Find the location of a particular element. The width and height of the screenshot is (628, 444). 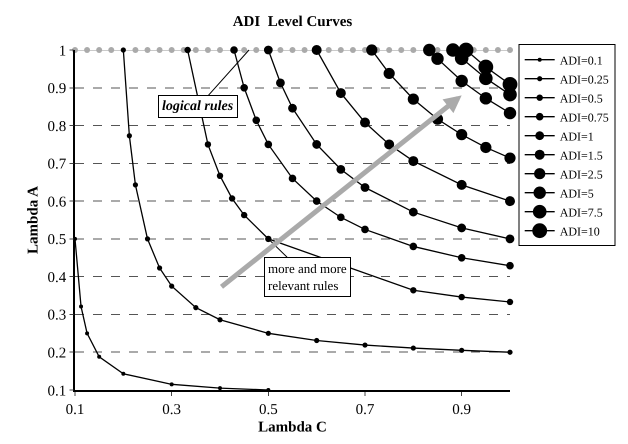

y-tick-label: 0.2 is located at coordinates (57, 353).